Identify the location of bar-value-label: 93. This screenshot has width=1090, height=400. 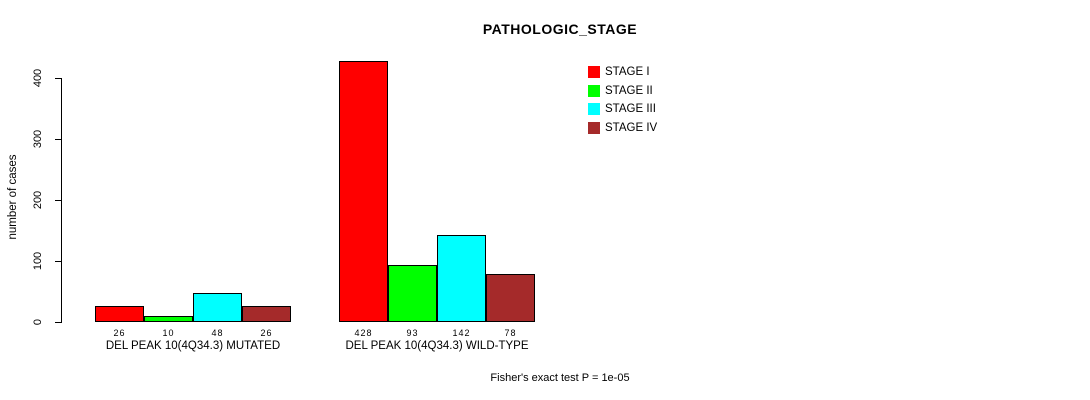
(412, 333).